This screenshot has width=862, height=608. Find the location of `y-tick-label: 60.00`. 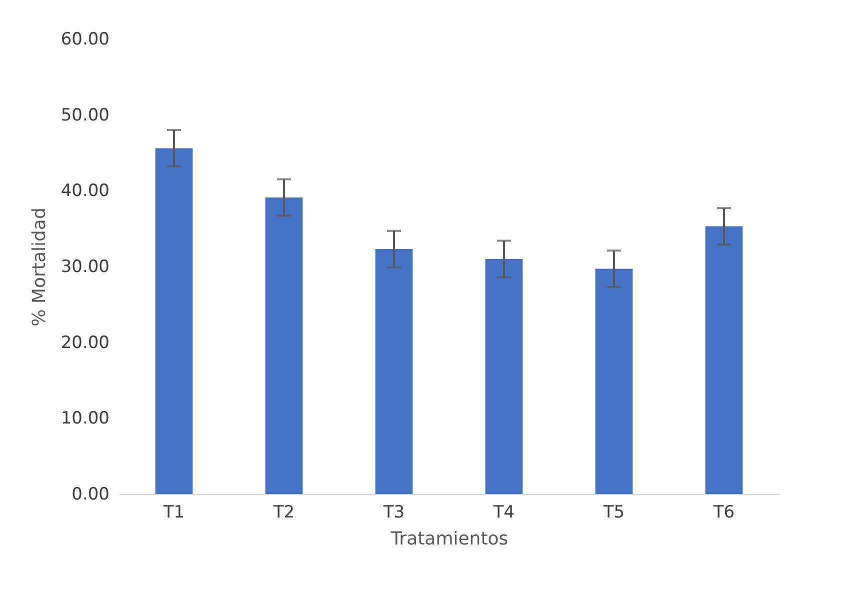

y-tick-label: 60.00 is located at coordinates (85, 40).